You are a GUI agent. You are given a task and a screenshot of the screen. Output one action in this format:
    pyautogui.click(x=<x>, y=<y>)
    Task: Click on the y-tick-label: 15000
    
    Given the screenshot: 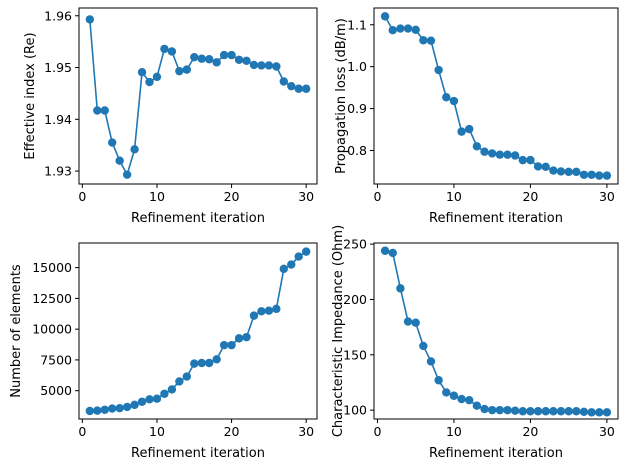 What is the action you would take?
    pyautogui.click(x=52, y=267)
    